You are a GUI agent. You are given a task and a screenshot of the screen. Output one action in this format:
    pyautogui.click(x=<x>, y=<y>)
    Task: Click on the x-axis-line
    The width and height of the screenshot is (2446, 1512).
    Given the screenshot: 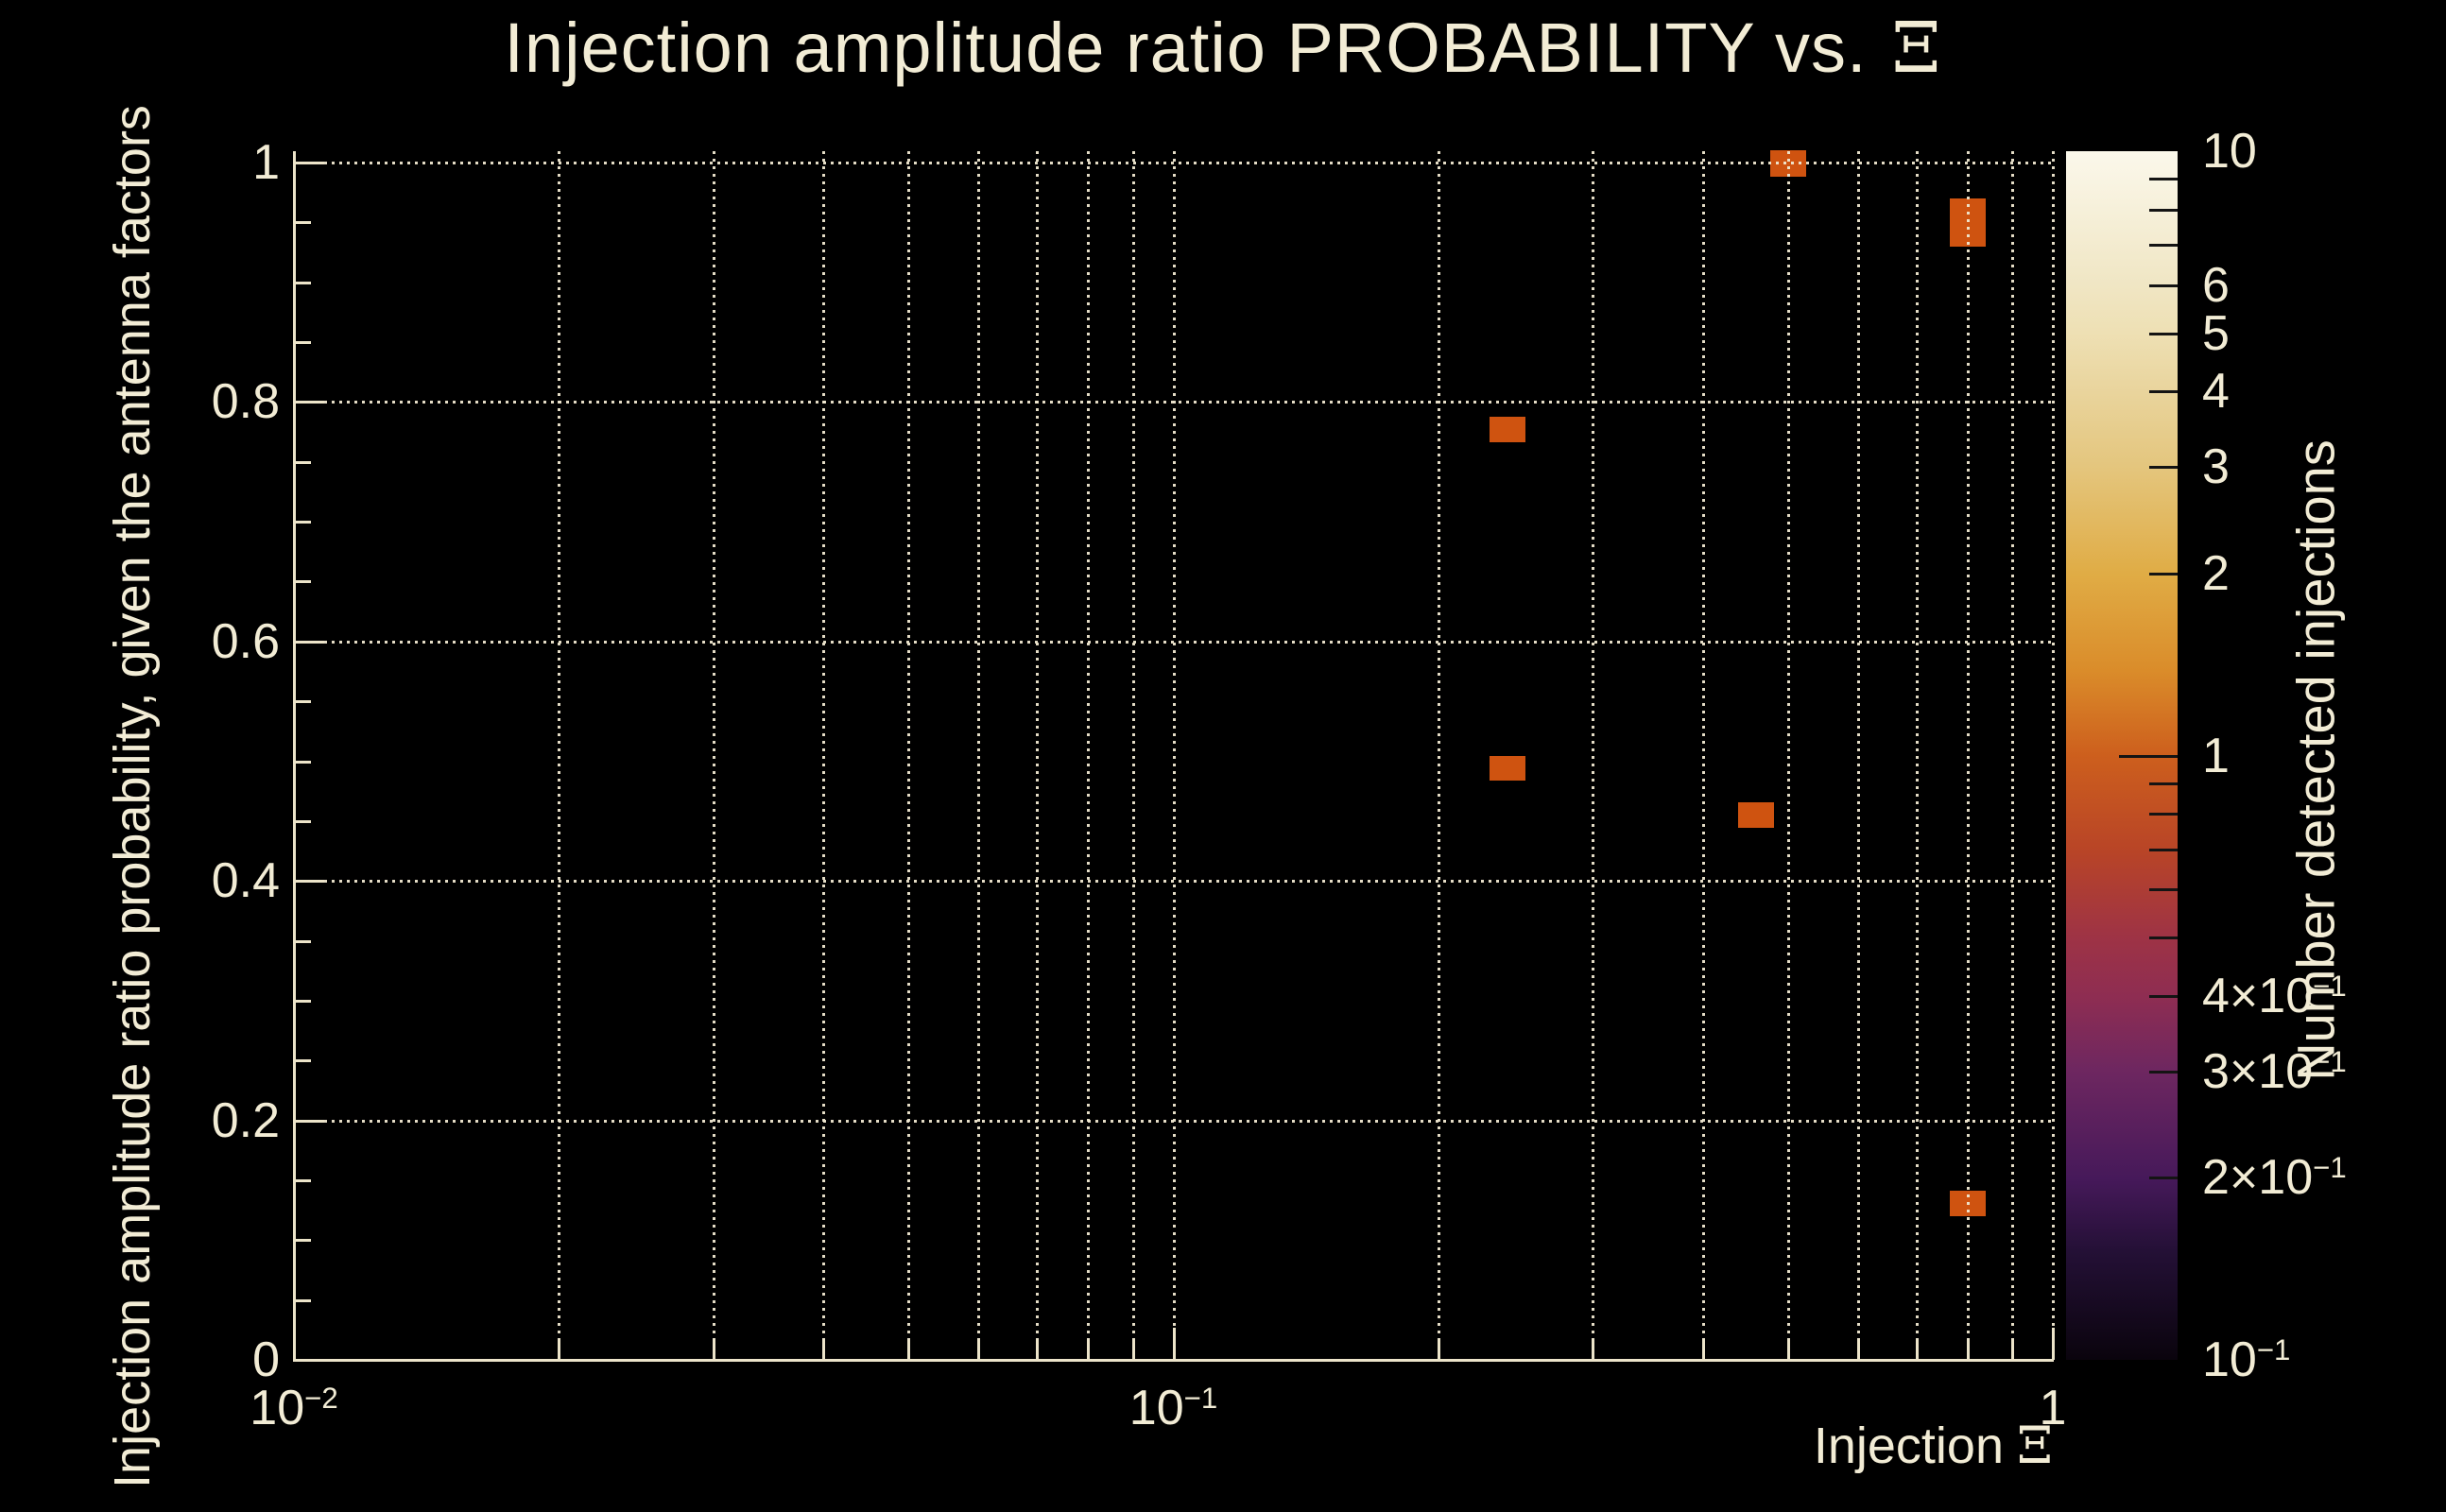 What is the action you would take?
    pyautogui.click(x=1173, y=1360)
    